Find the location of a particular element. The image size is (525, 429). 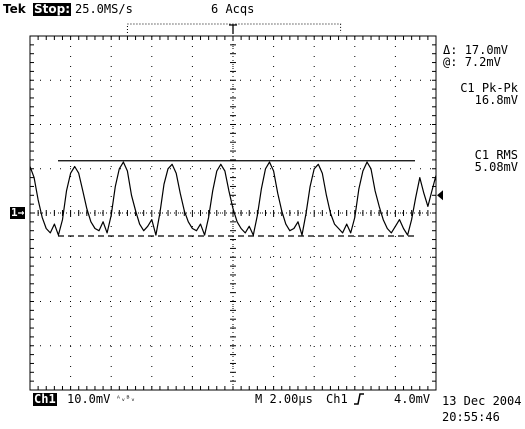

waveform-trace is located at coordinates (233, 198).